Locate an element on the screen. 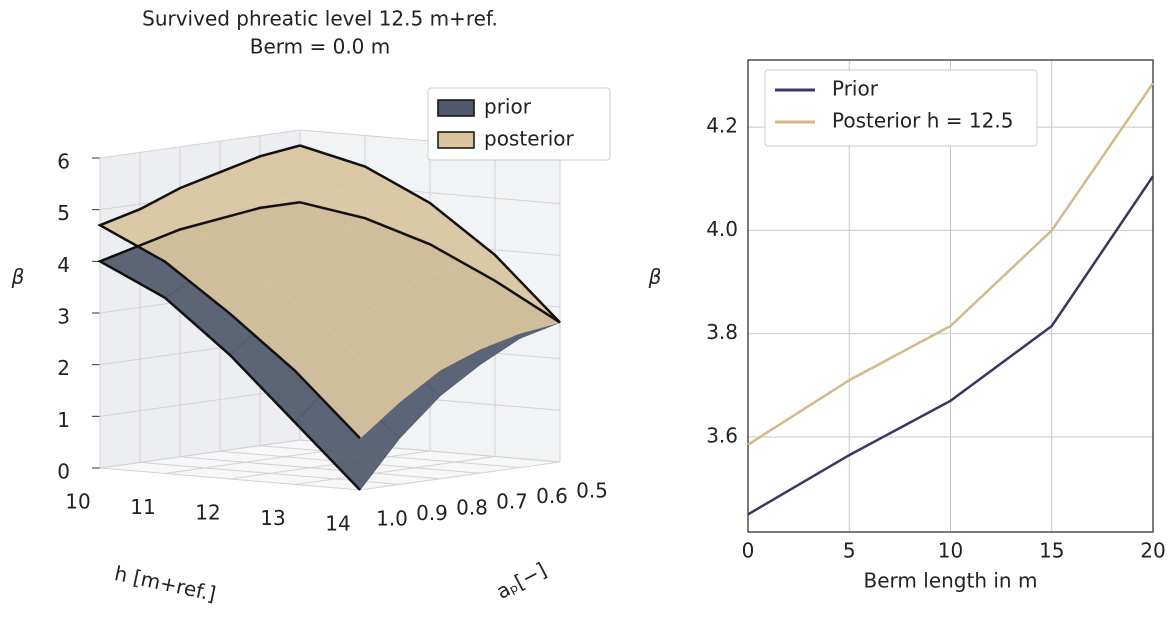 Image resolution: width=1168 pixels, height=617 pixels. z-tick-label: 1 is located at coordinates (63, 420).